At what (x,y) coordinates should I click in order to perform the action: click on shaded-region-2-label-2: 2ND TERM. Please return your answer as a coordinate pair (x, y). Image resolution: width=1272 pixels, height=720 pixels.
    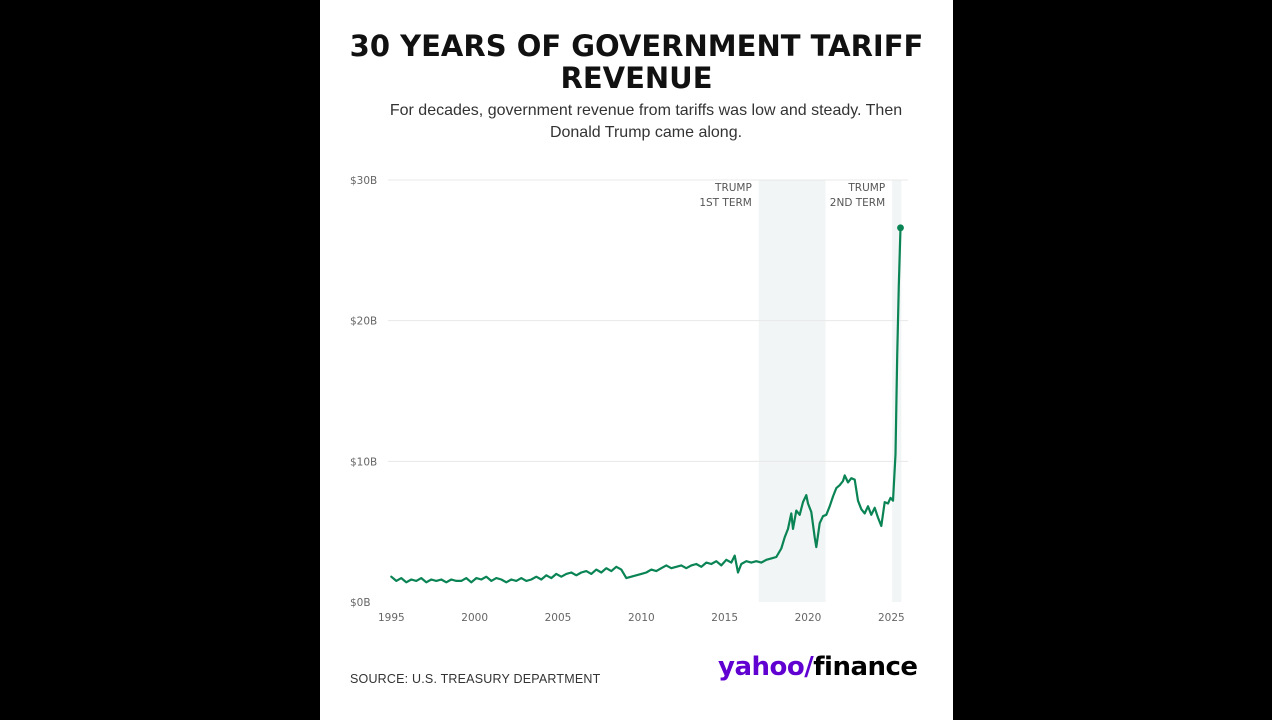
    Looking at the image, I should click on (857, 203).